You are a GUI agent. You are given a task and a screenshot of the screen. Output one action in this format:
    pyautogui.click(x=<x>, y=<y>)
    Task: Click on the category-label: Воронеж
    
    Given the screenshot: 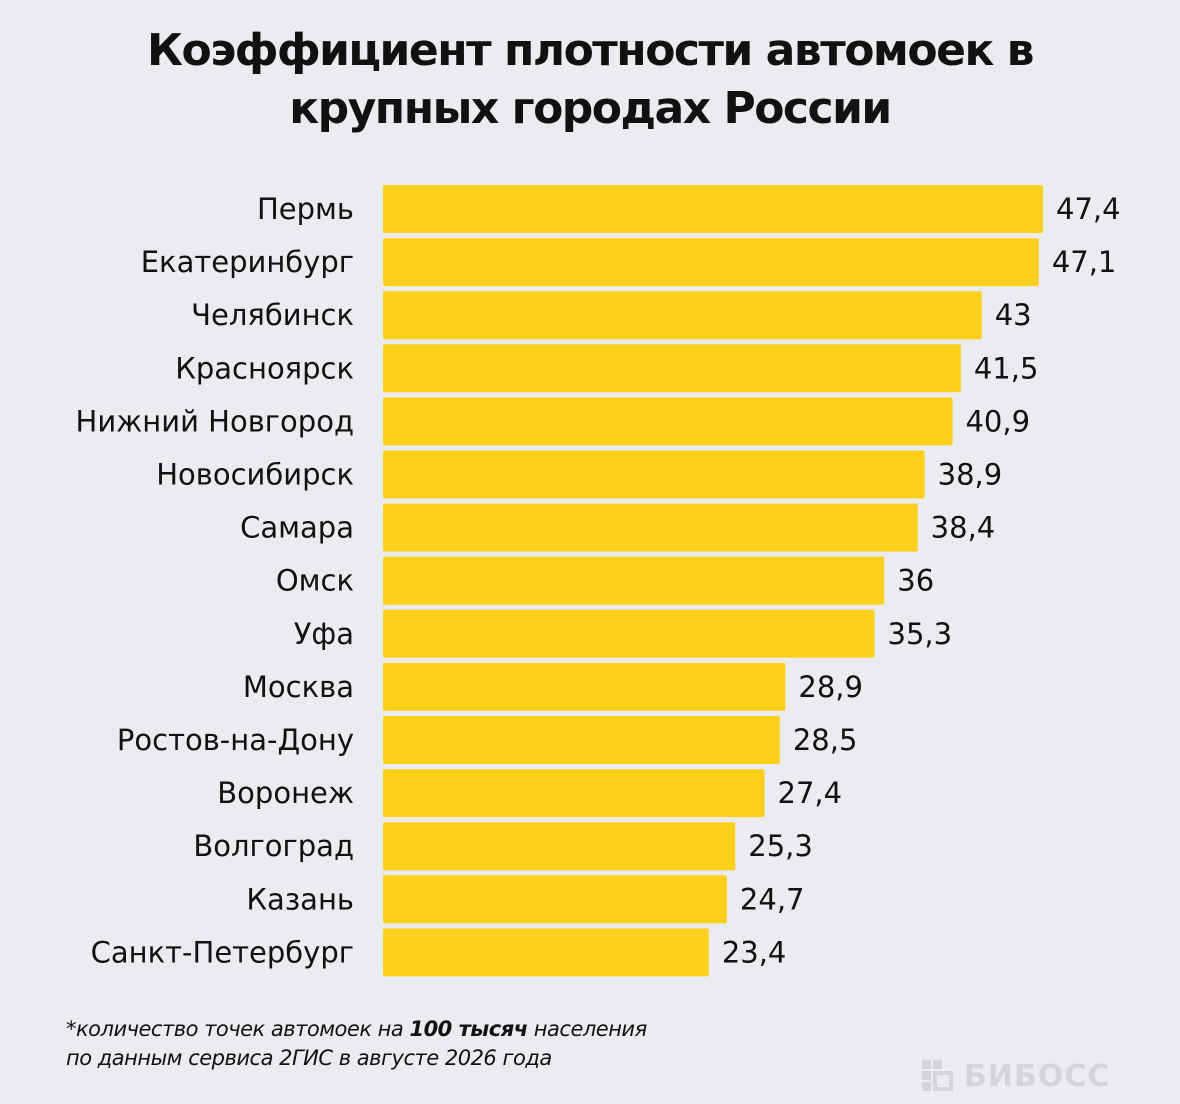 What is the action you would take?
    pyautogui.click(x=285, y=793)
    